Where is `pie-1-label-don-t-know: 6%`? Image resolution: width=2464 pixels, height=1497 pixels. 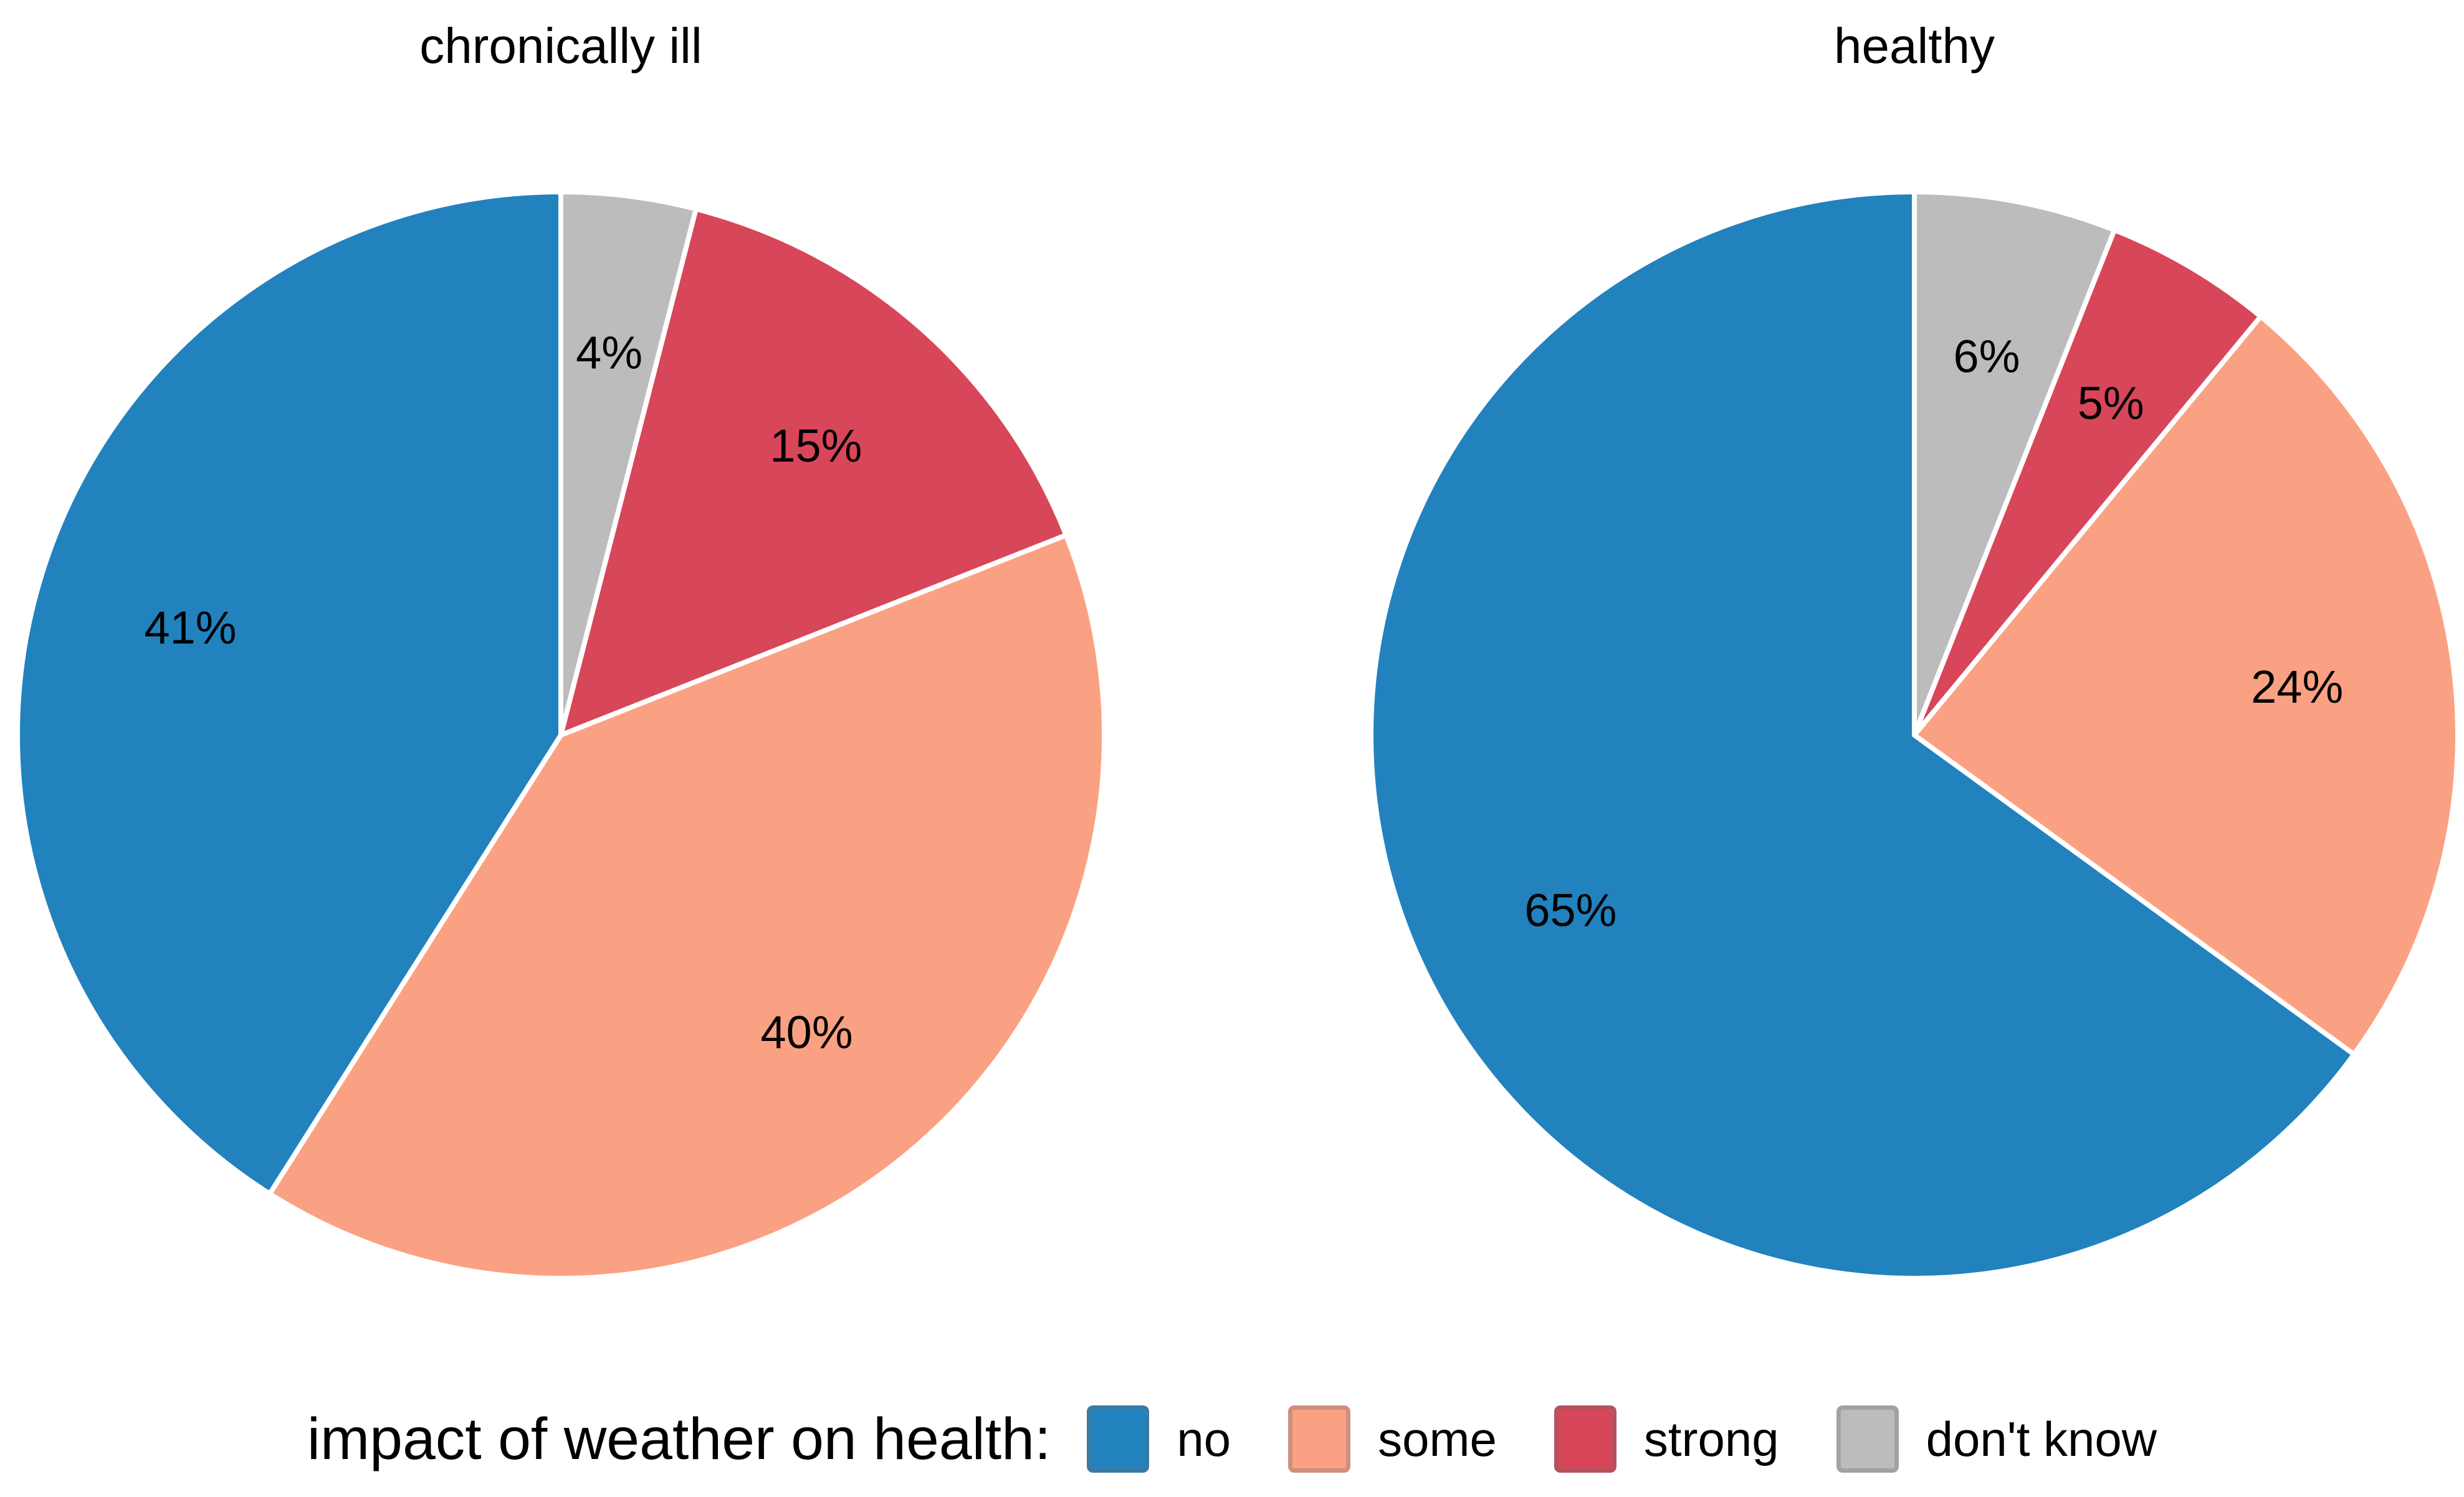 pie-1-label-don-t-know: 6% is located at coordinates (1987, 356).